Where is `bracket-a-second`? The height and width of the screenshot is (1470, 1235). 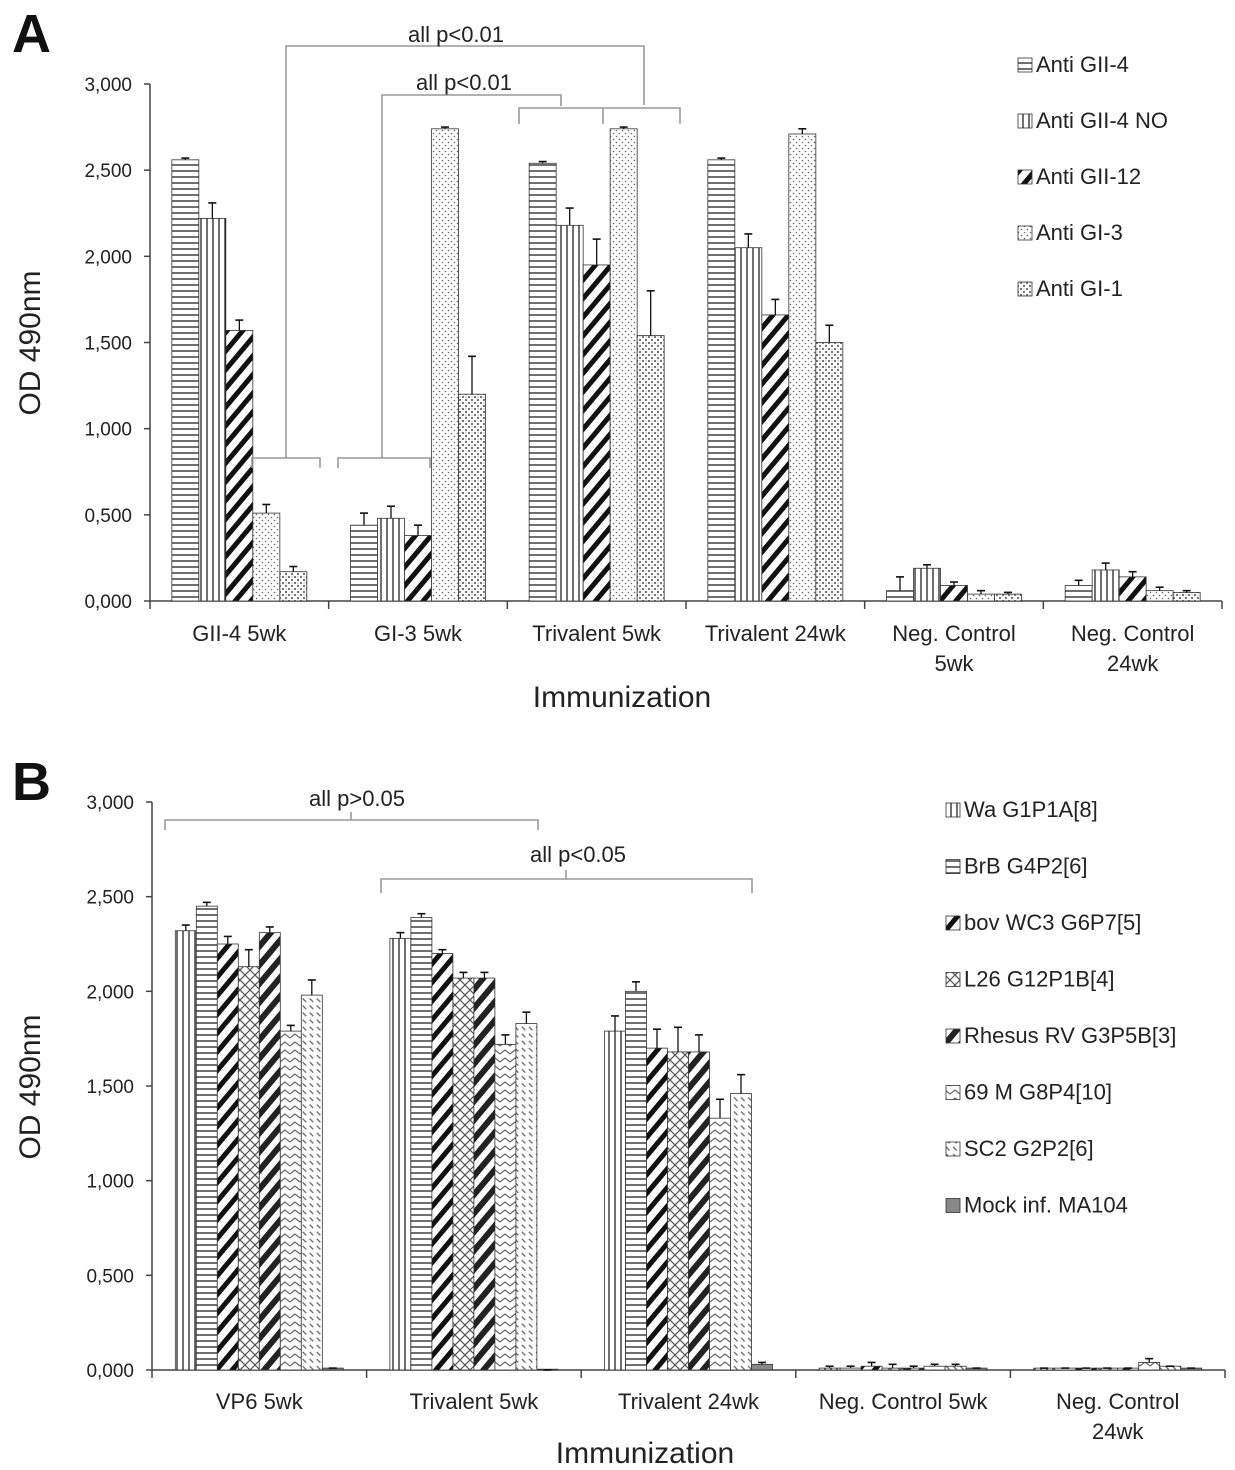 bracket-a-second is located at coordinates (449, 281).